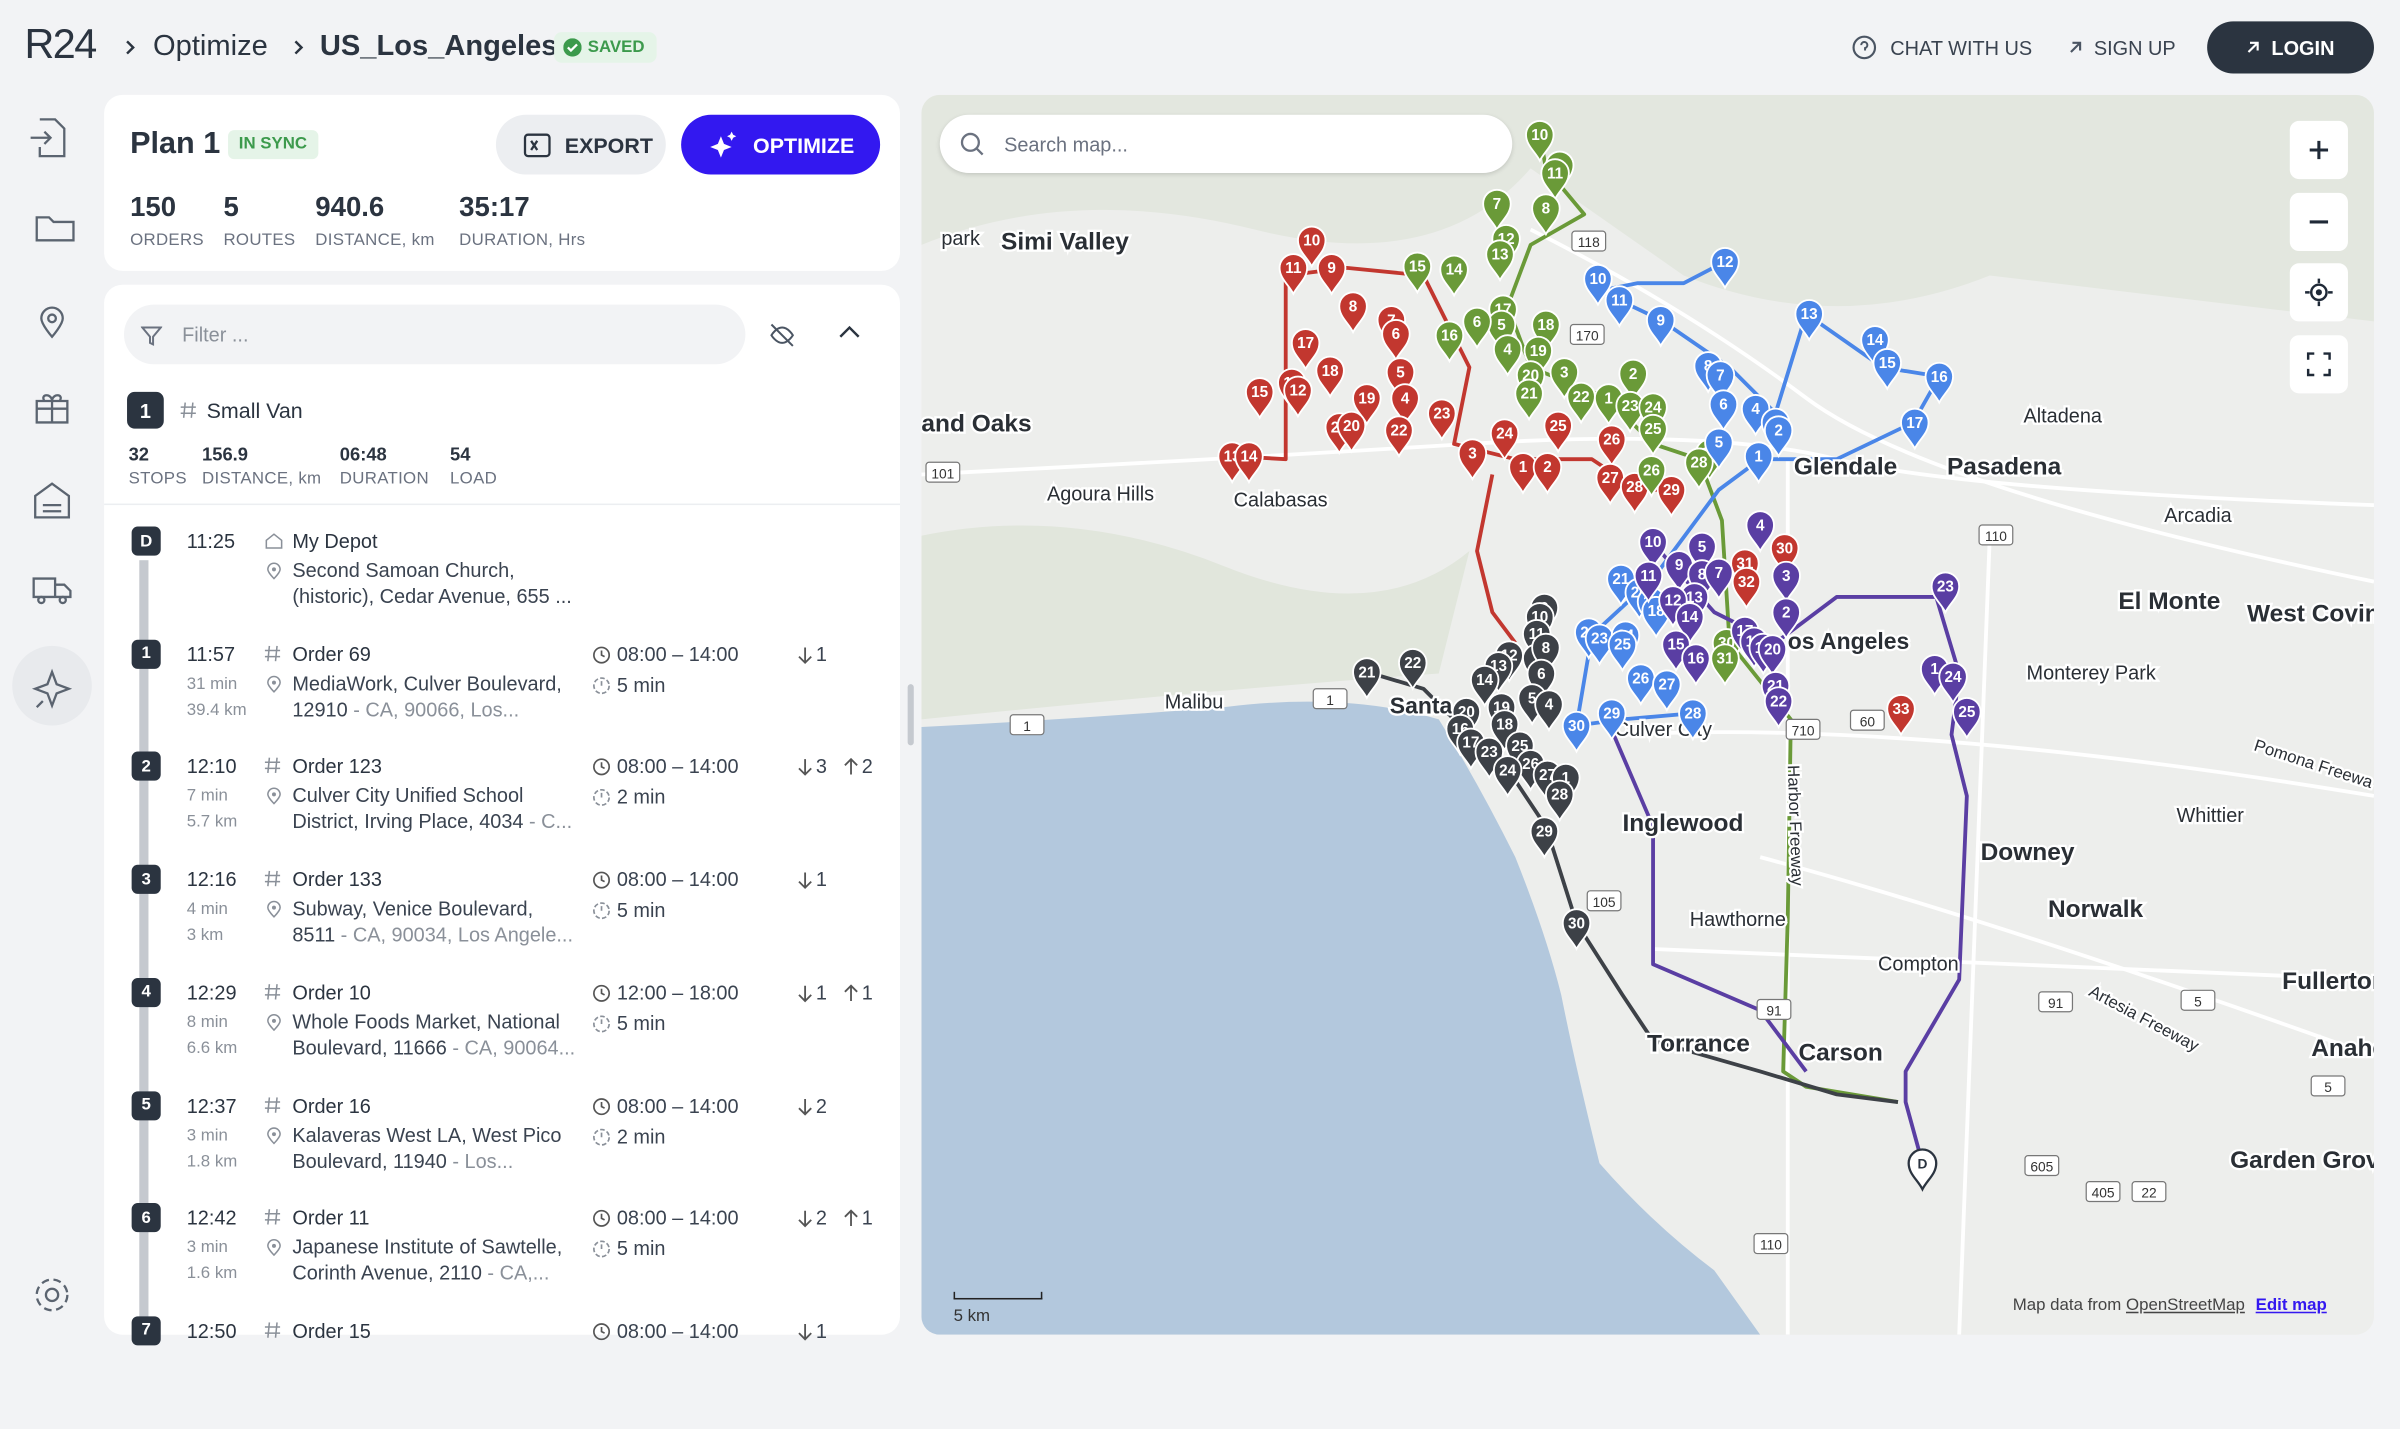  Describe the element at coordinates (2134, 48) in the screenshot. I see `signup-link: SIGN UP` at that location.